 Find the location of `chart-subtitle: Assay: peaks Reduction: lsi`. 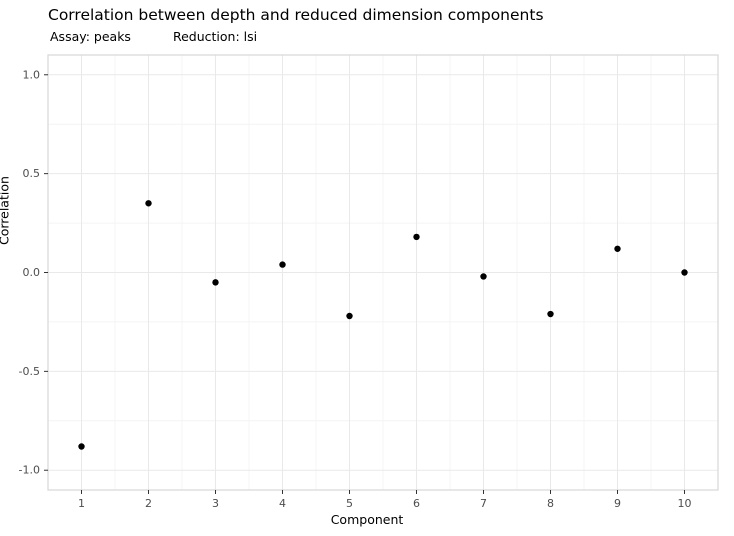

chart-subtitle: Assay: peaks Reduction: lsi is located at coordinates (153, 36).